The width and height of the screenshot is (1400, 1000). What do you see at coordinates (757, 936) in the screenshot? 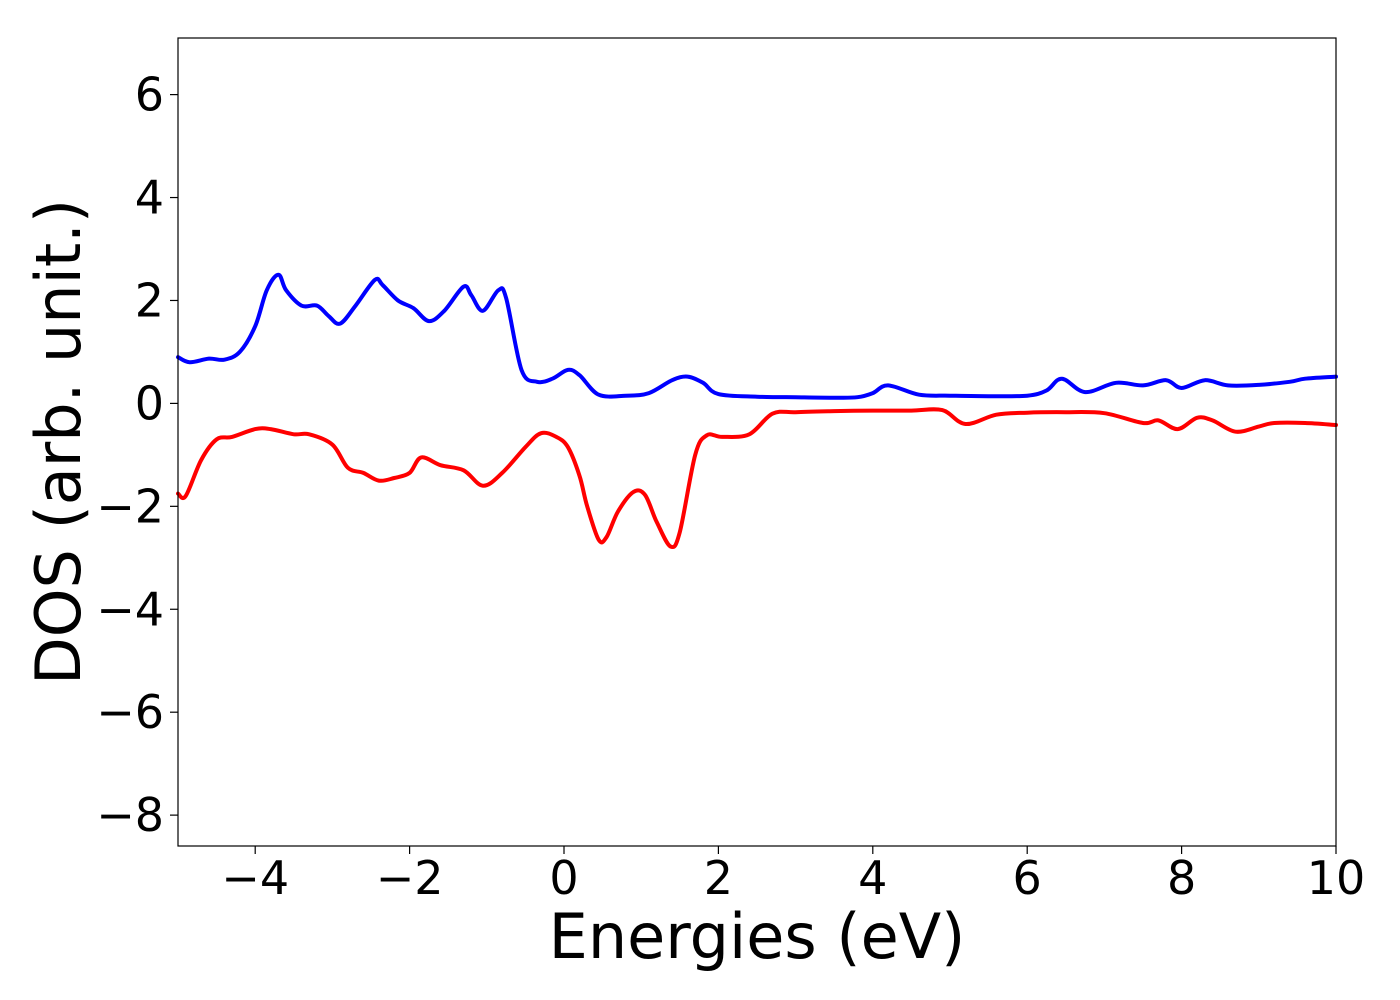
I see `x-axis-label: Energies (eV)` at bounding box center [757, 936].